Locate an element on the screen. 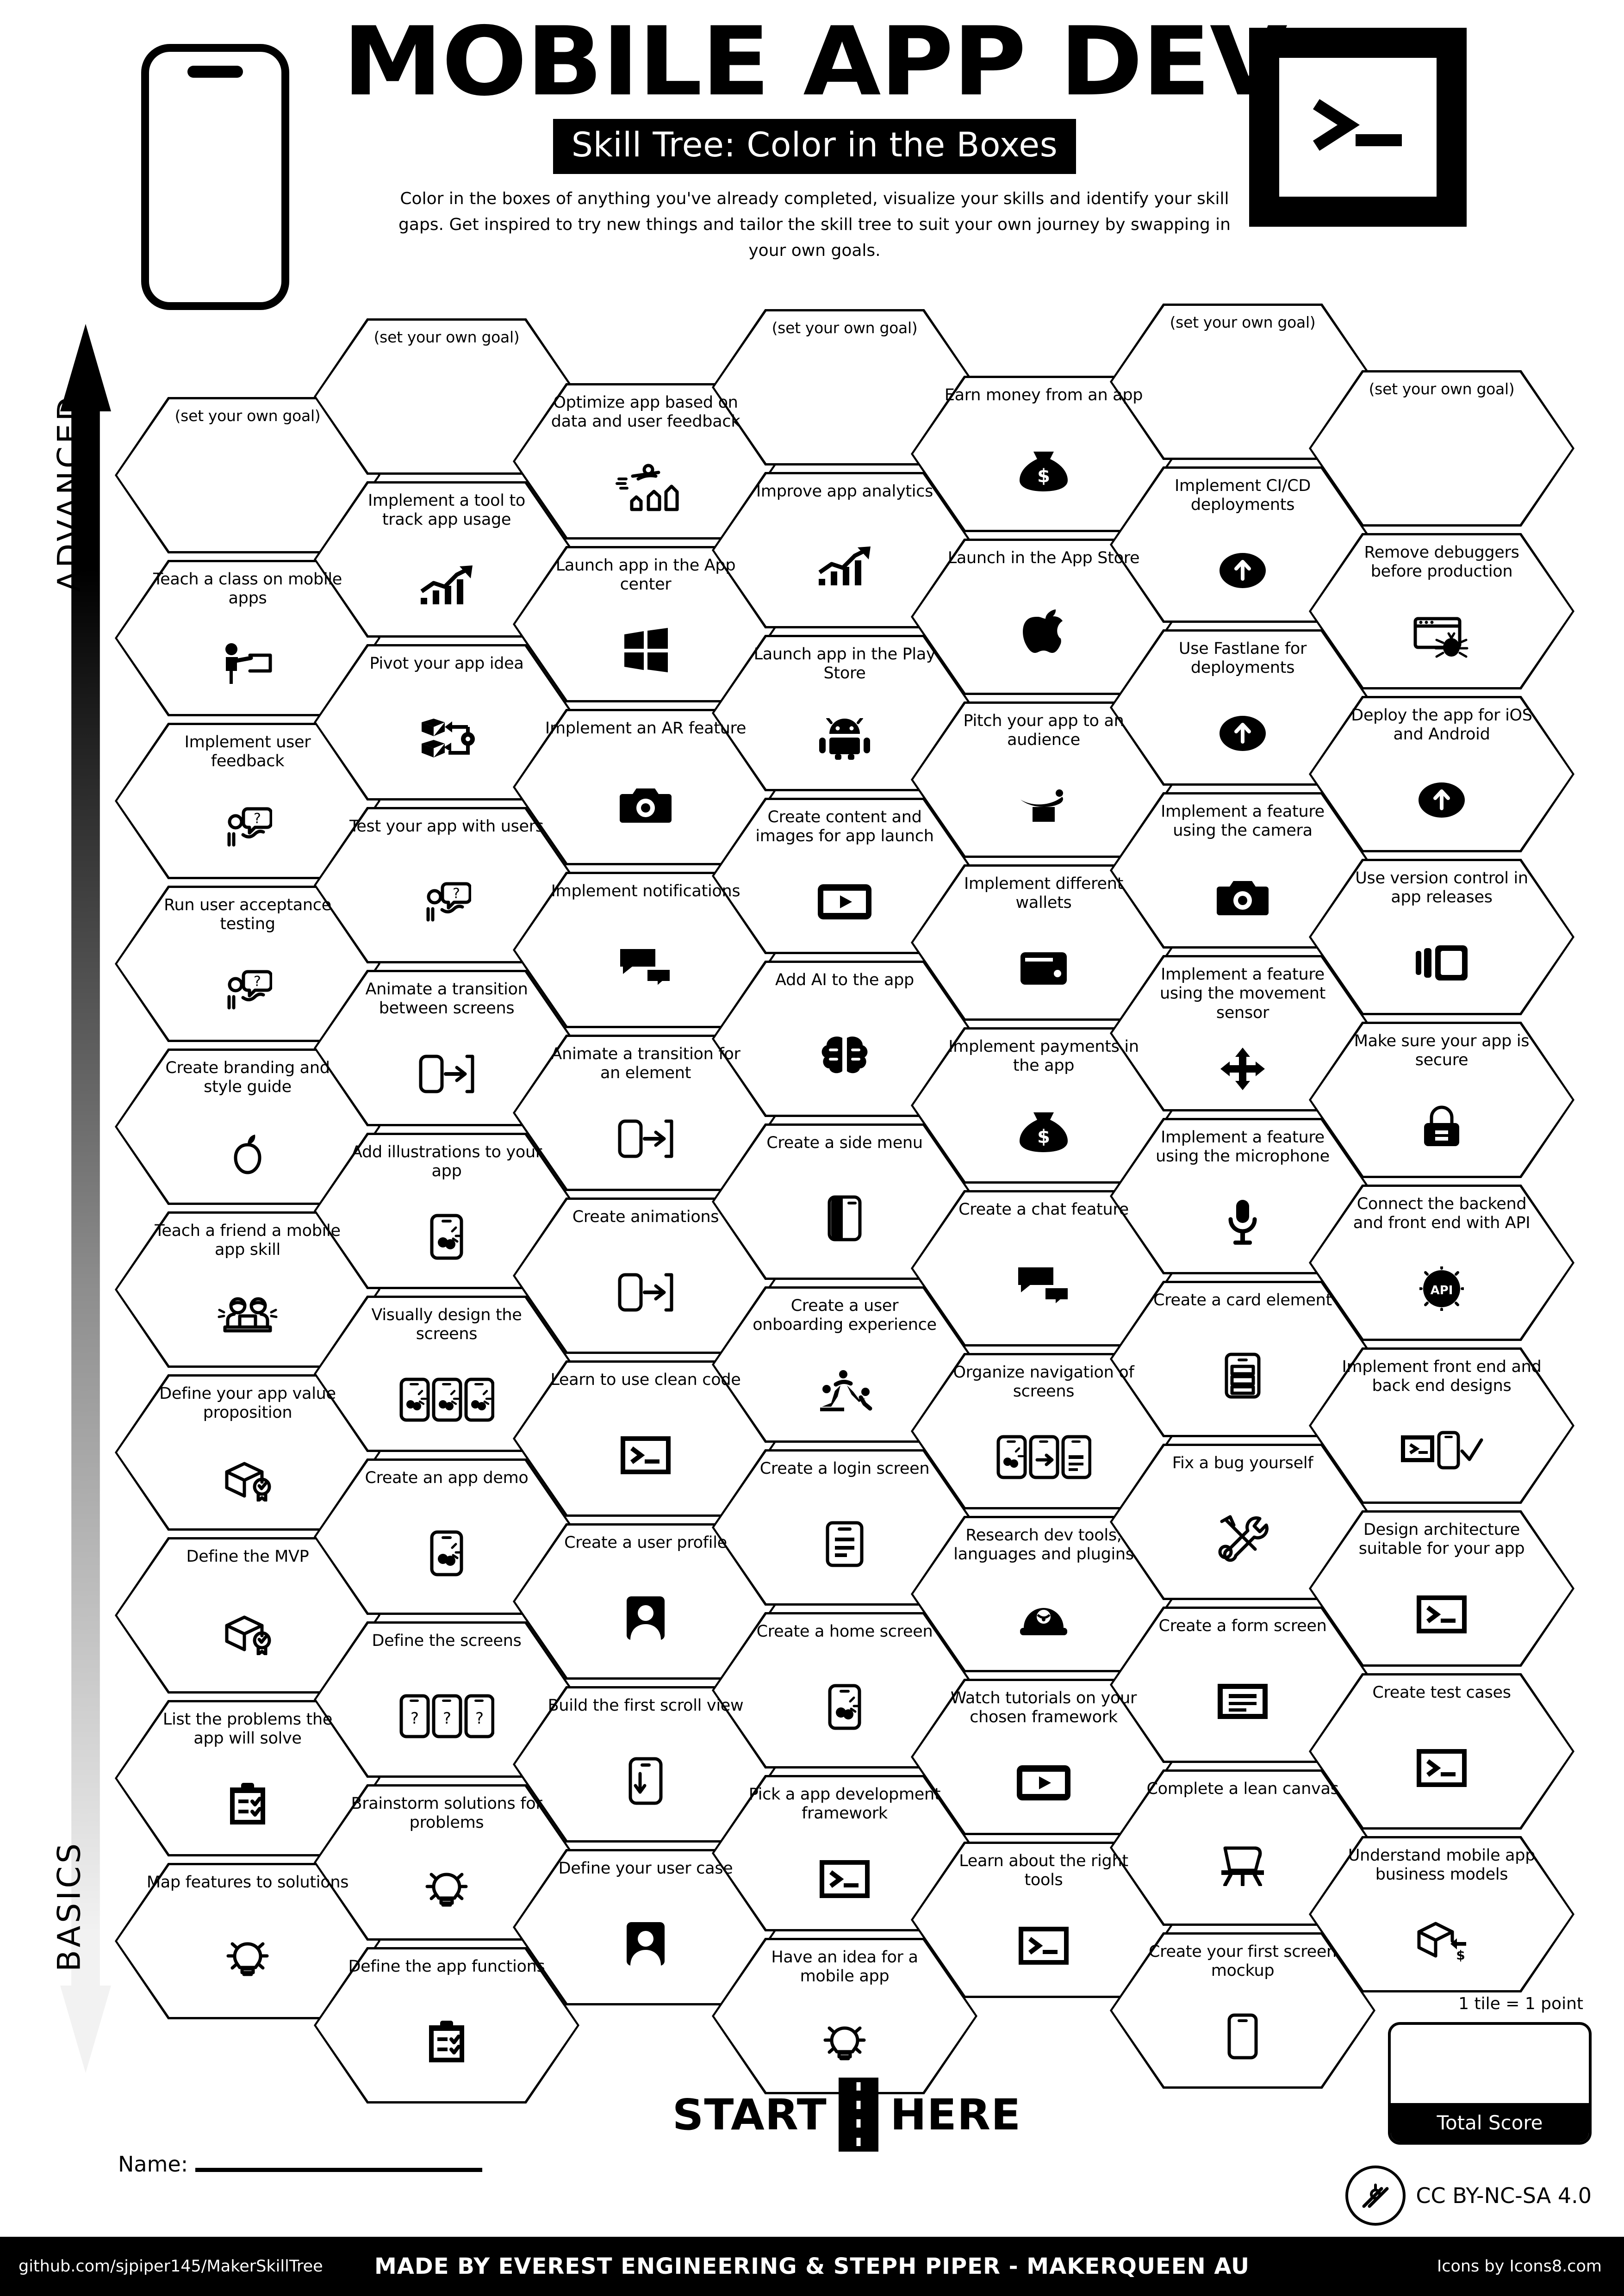 The image size is (1624, 2296). skill-hex-tile: Pivot your app idea is located at coordinates (446, 722).